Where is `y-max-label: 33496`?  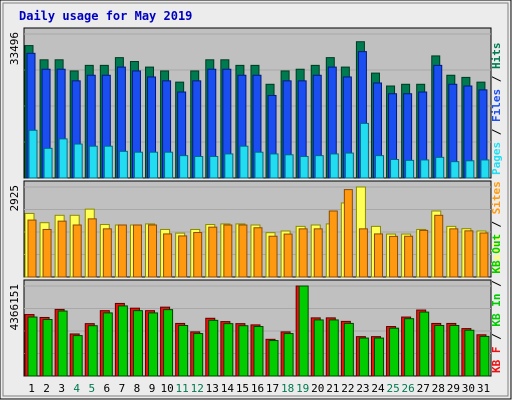 y-max-label: 33496 is located at coordinates (14, 48).